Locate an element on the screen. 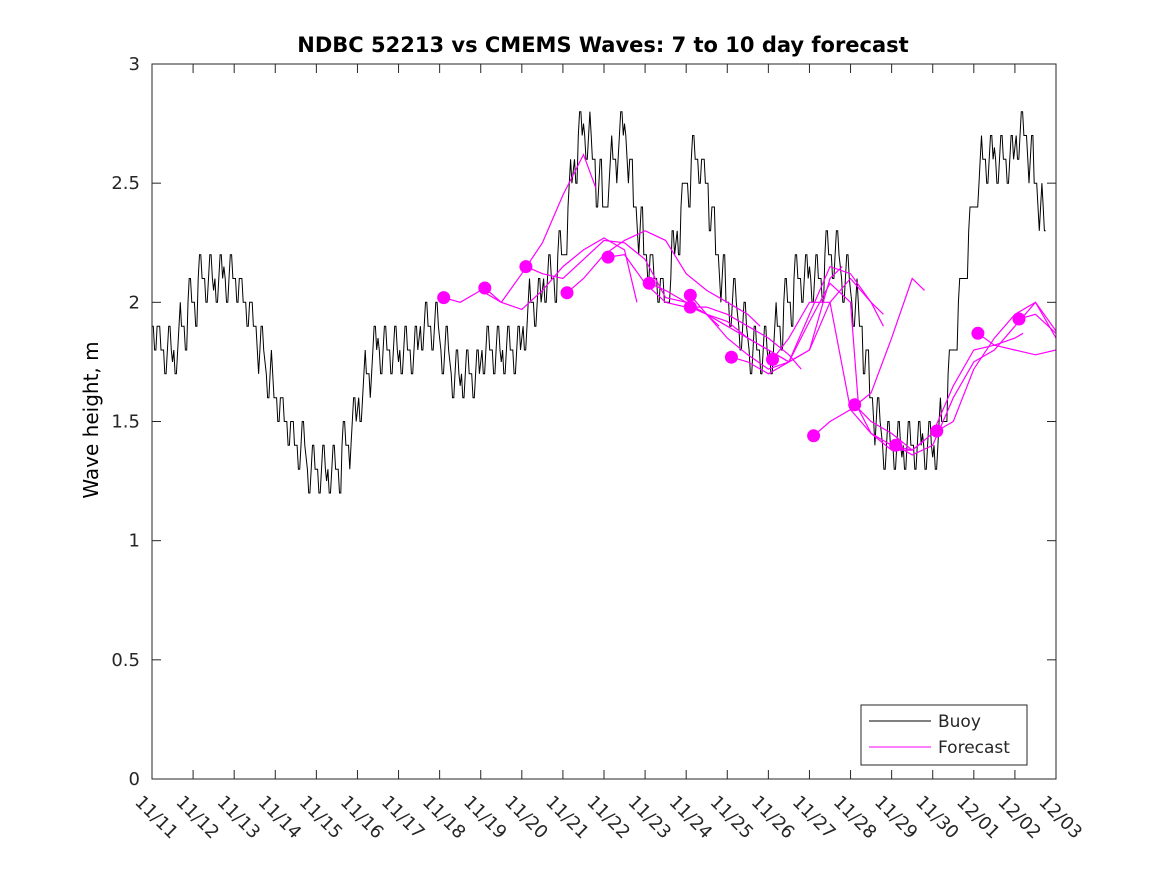  y-tick-label: 3 is located at coordinates (134, 64).